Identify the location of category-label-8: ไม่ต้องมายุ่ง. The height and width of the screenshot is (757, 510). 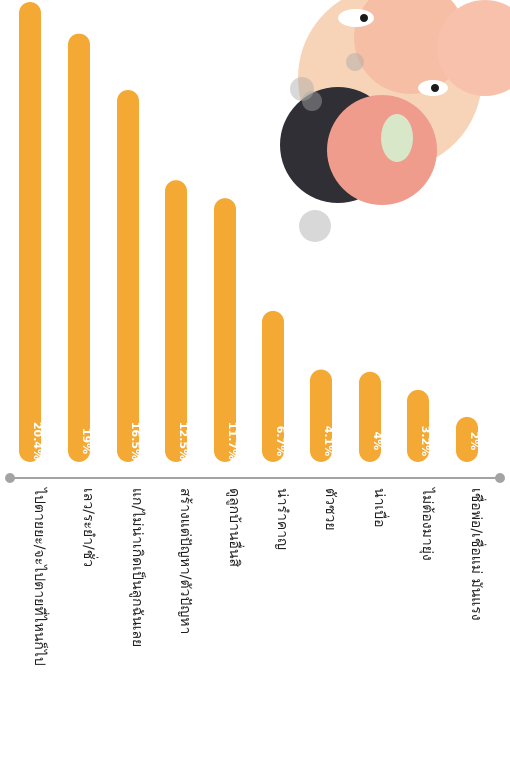
(427, 524).